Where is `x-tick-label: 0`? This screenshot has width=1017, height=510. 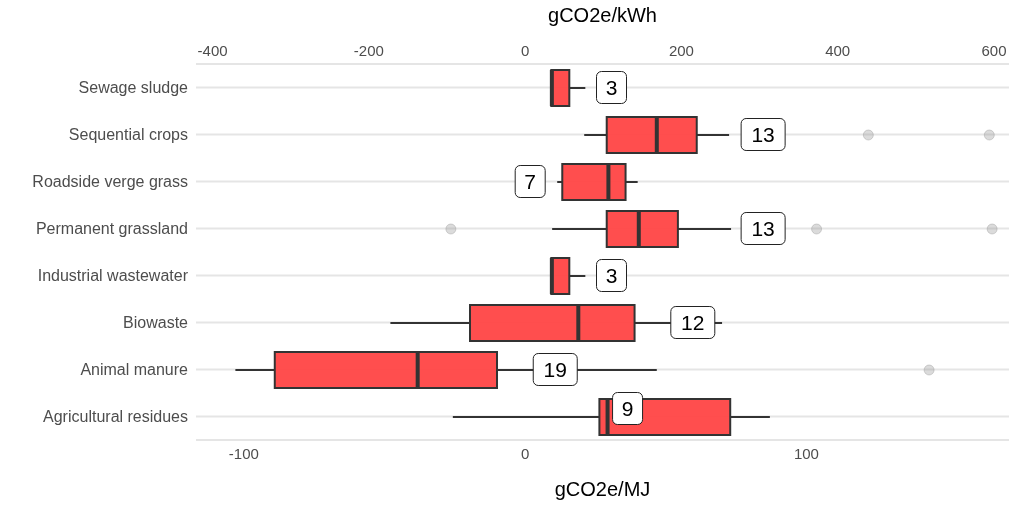 x-tick-label: 0 is located at coordinates (525, 453).